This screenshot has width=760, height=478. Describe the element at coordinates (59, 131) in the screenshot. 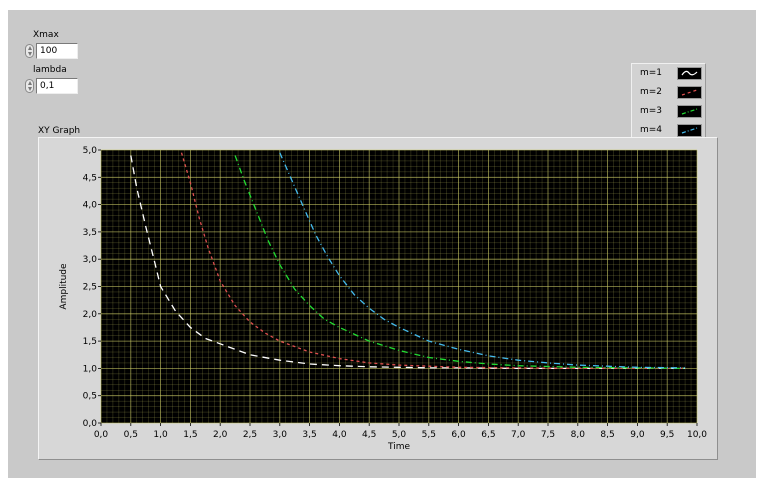

I see `xy-graph-label: XY Graph` at that location.